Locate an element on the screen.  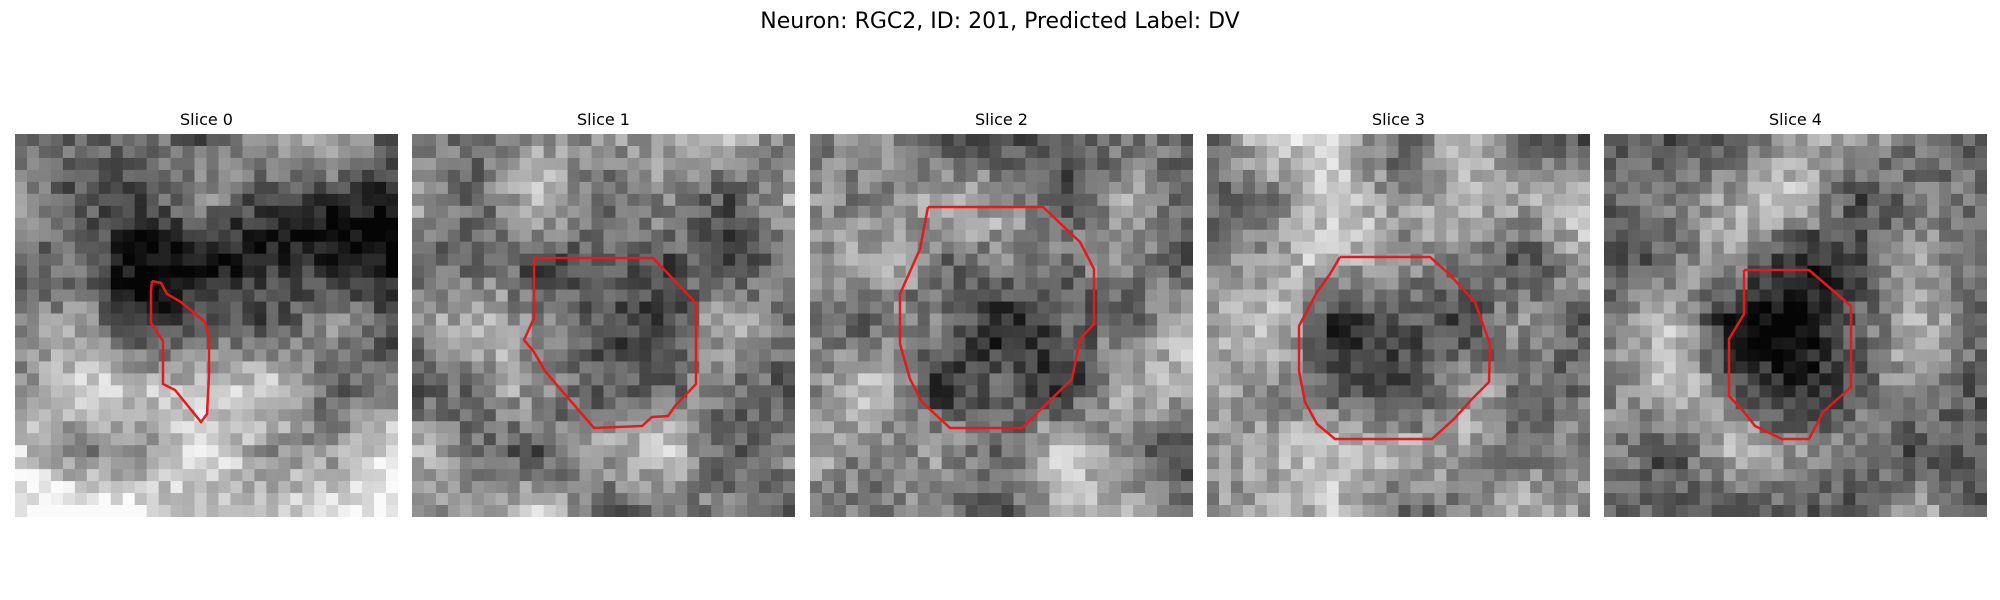
slice-panel-2: Slice 2 is located at coordinates (1001, 313).